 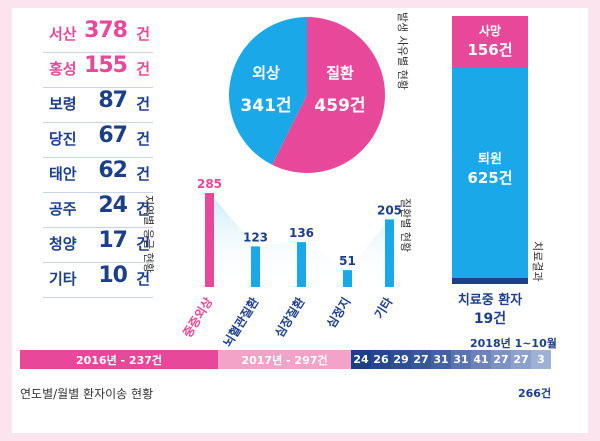 I want to click on pie-injury-label: 외상 341건, so click(x=266, y=89).